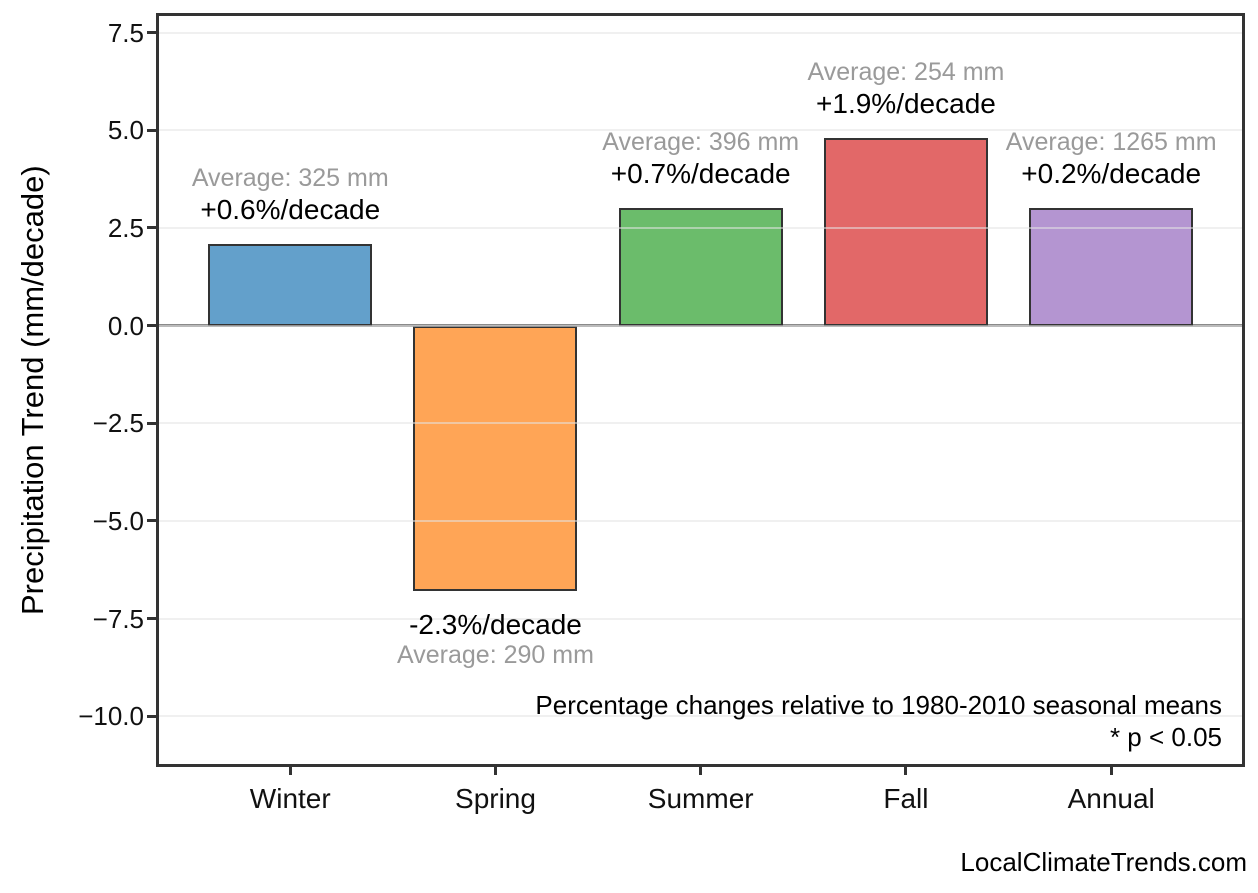 Image resolution: width=1258 pixels, height=893 pixels. What do you see at coordinates (906, 104) in the screenshot?
I see `trend-label: +1.9%/decade` at bounding box center [906, 104].